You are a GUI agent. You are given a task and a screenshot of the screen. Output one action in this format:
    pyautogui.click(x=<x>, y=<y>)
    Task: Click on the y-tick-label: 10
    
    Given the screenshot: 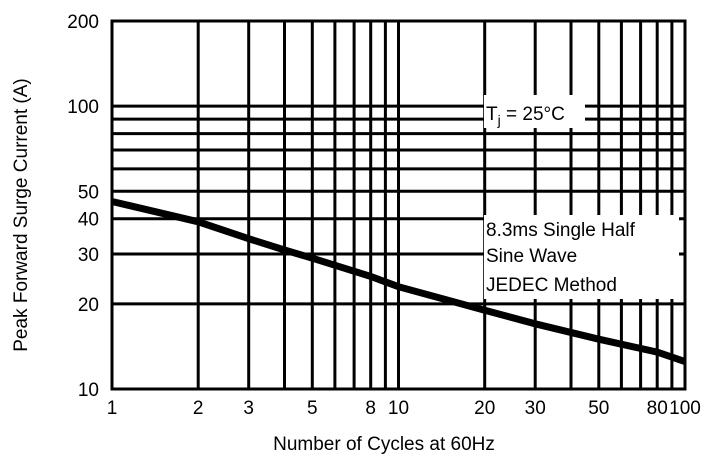 What is the action you would take?
    pyautogui.click(x=88, y=390)
    